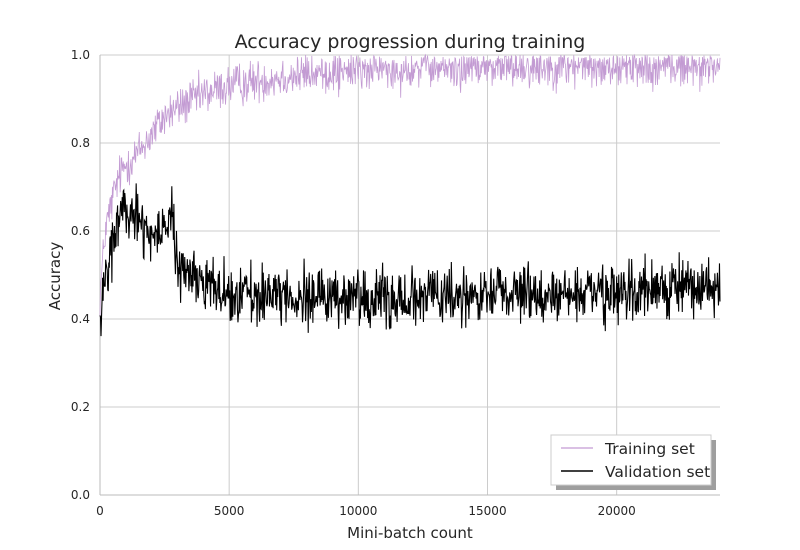  Describe the element at coordinates (410, 533) in the screenshot. I see `x-axis-label: Mini-batch count` at that location.